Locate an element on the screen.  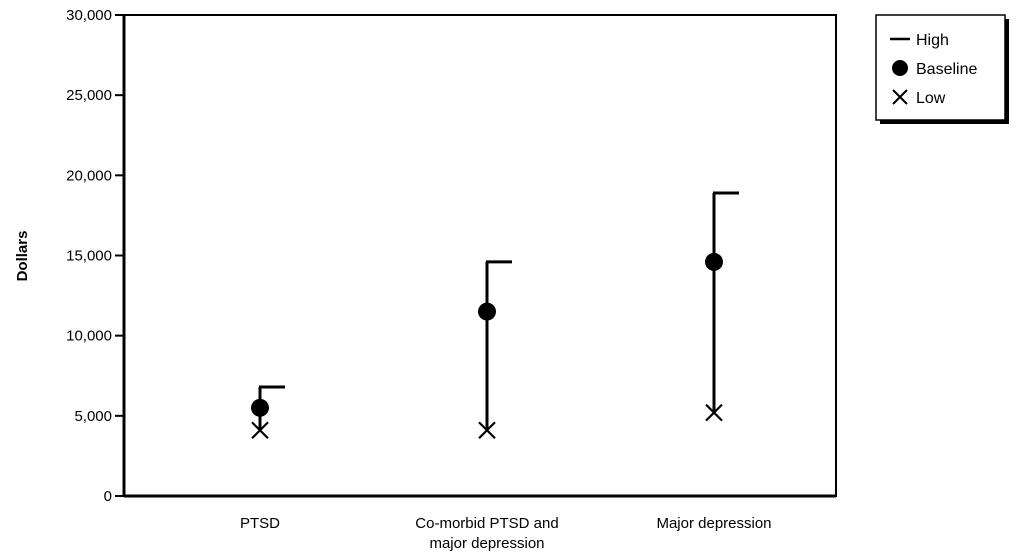
x-category-label: Major depression is located at coordinates (713, 523).